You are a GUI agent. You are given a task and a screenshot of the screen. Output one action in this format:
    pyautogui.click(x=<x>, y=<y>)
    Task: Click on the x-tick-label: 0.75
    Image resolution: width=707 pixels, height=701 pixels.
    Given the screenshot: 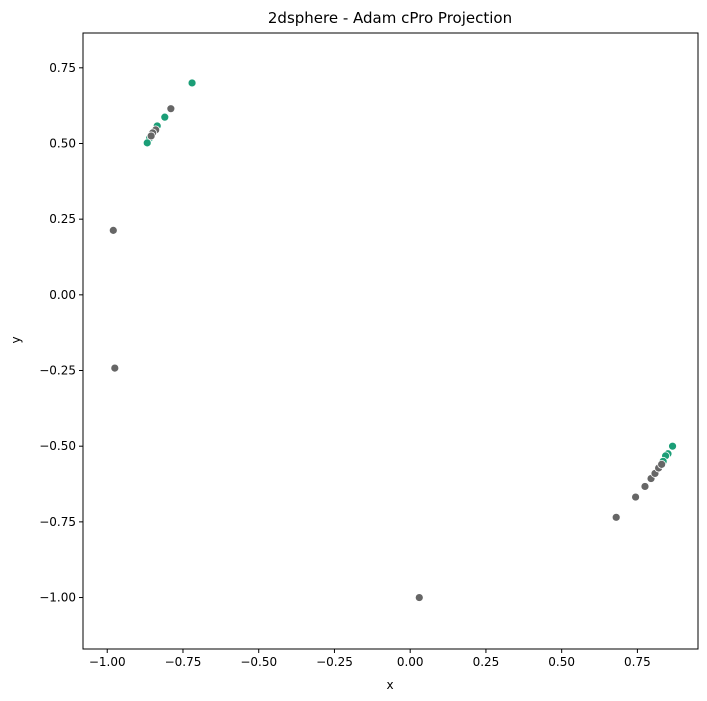 What is the action you would take?
    pyautogui.click(x=637, y=662)
    